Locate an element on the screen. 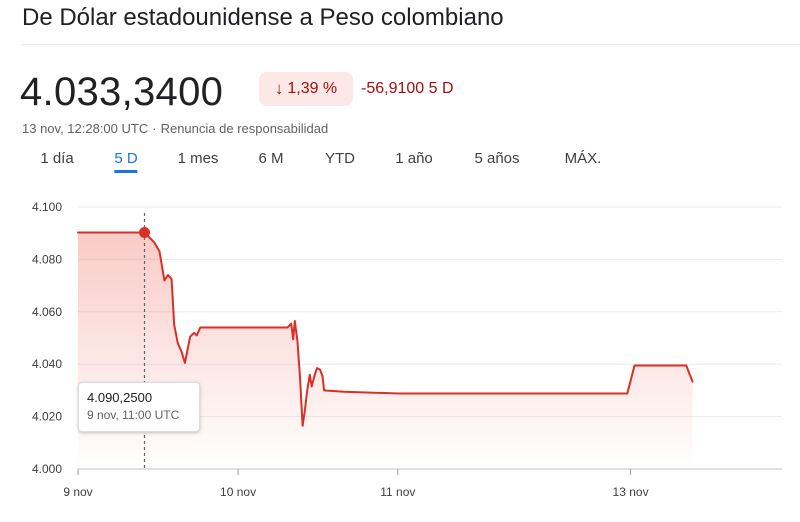  chart-tooltip: 4.090,2500 9 nov, 11:00 UTC is located at coordinates (139, 407).